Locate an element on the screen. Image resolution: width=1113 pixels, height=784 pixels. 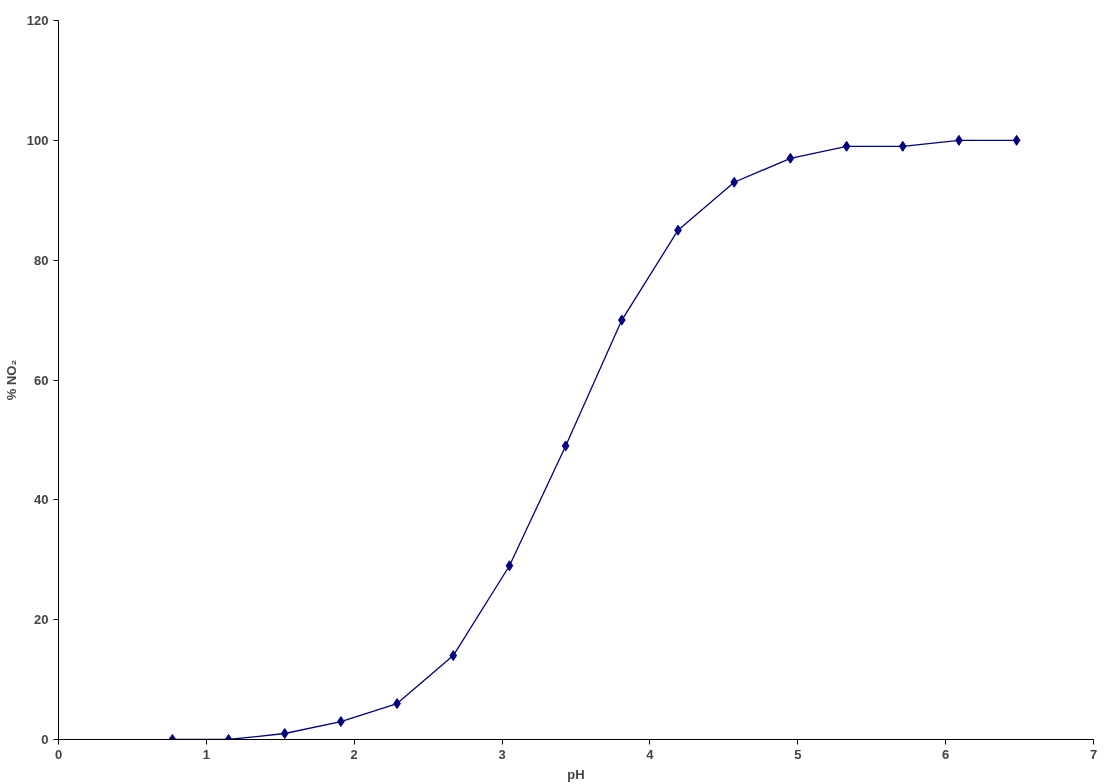
y-axis-title: % NO₂ is located at coordinates (11, 380).